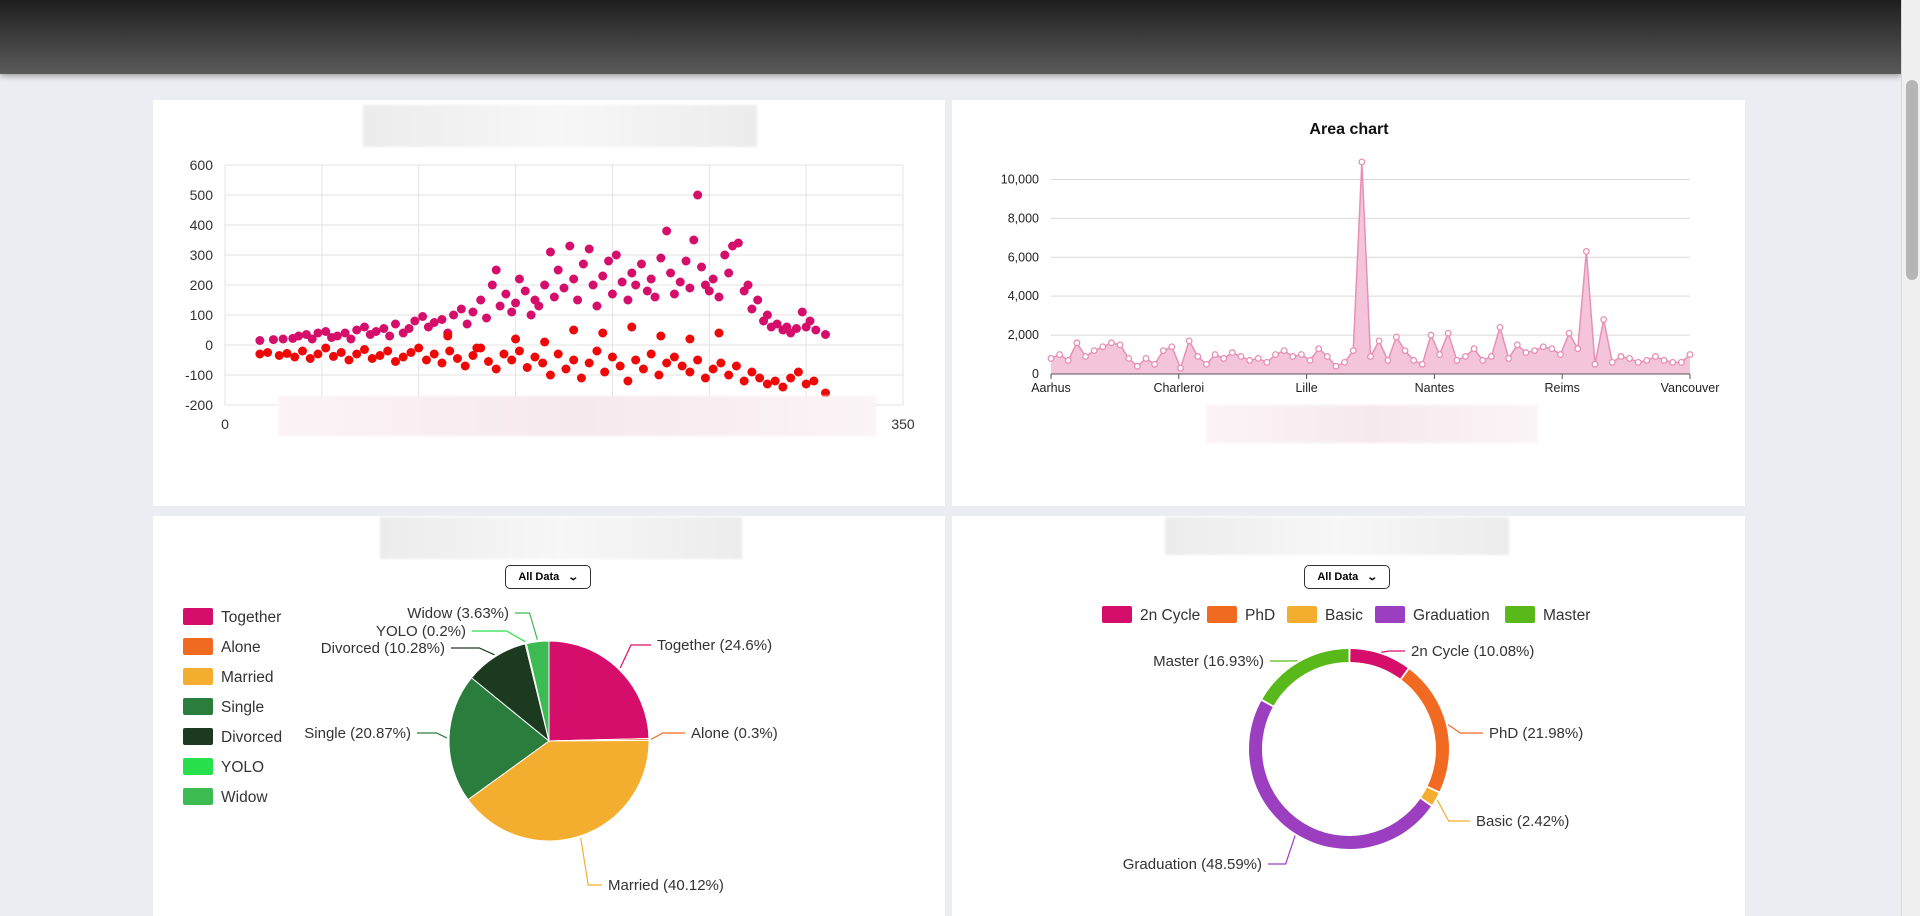 The image size is (1920, 916). I want to click on legend-label: Graduation, so click(1451, 615).